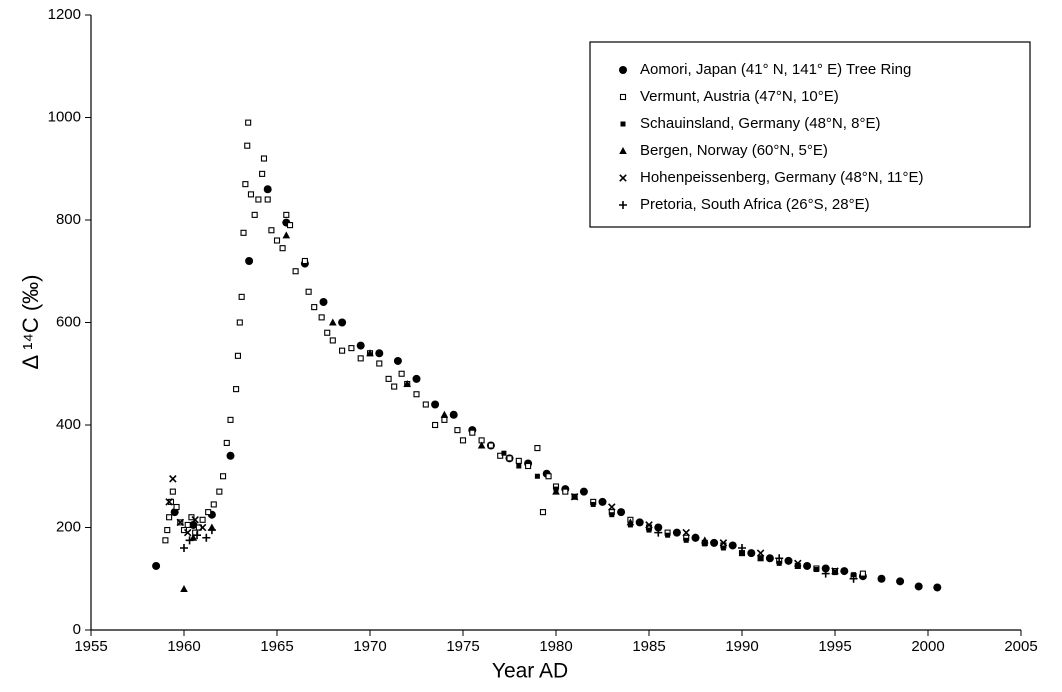  Describe the element at coordinates (734, 150) in the screenshot. I see `legend-label: Bergen, Norway (60°N, 5°E)` at that location.